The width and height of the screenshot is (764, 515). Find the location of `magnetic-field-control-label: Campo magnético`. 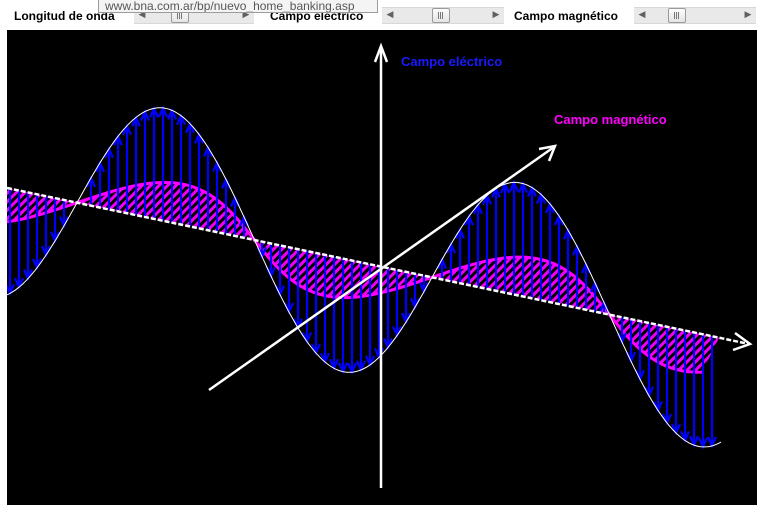

magnetic-field-control-label: Campo magnético is located at coordinates (566, 16).